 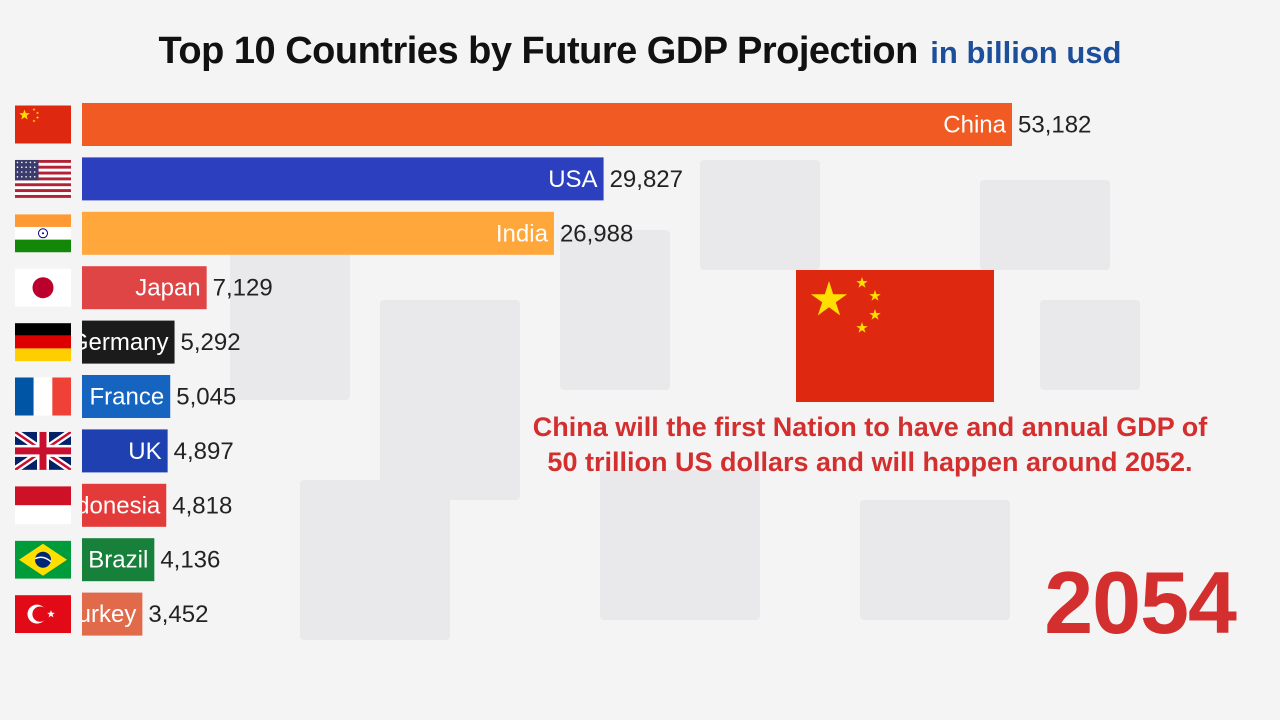 I want to click on germany-flag-icon, so click(x=43, y=342).